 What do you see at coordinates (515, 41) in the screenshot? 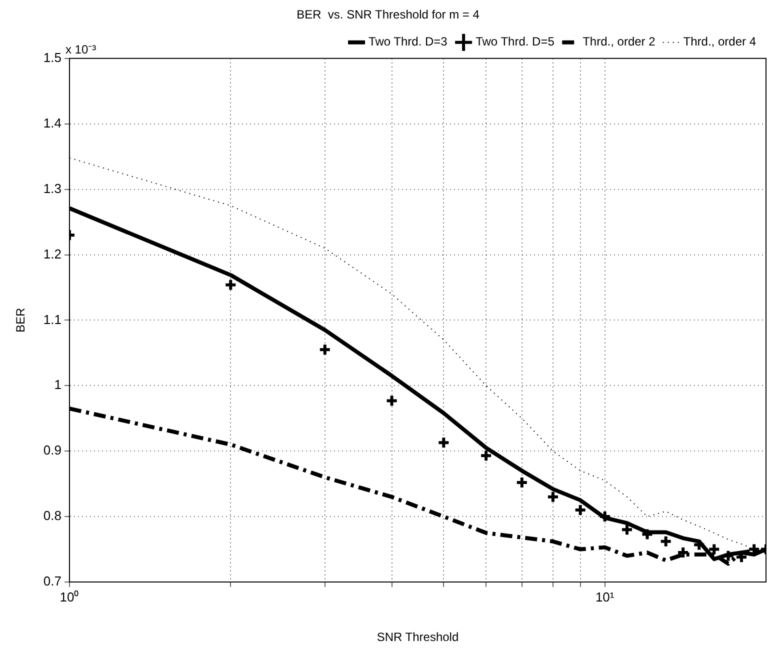
I see `legend-label: Two Thrd. D=5` at bounding box center [515, 41].